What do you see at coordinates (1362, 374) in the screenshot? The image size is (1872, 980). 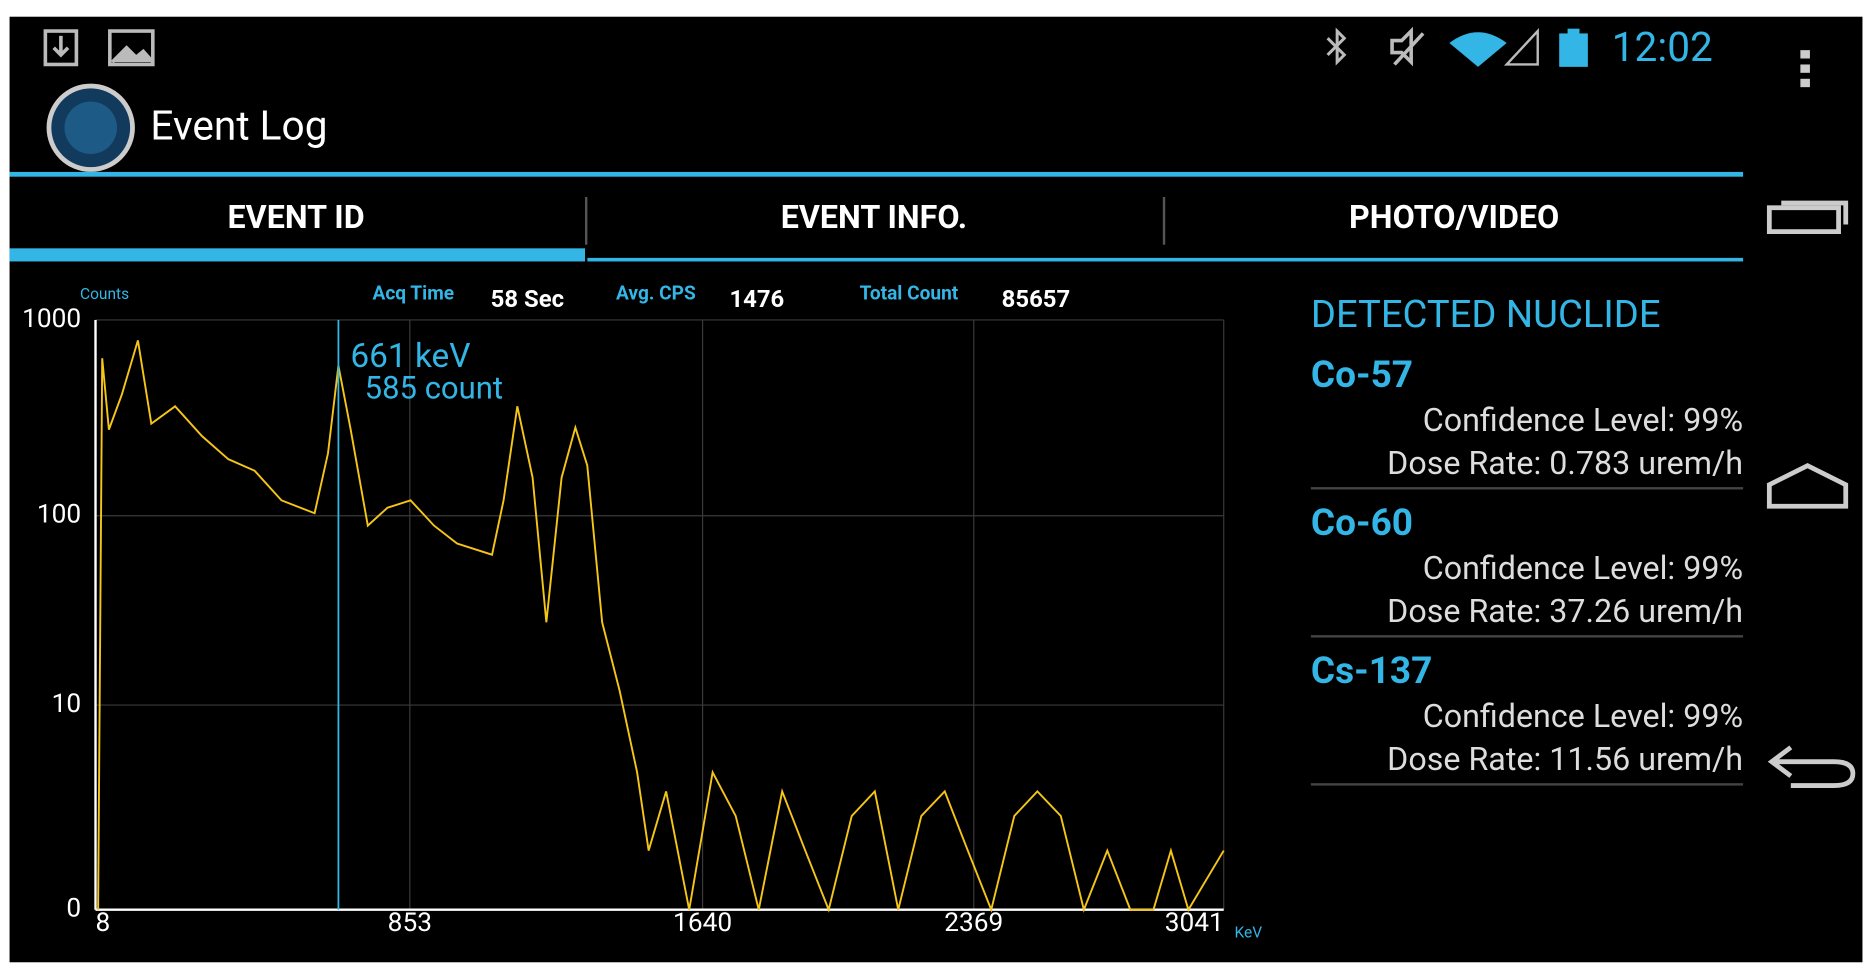 I see `nuclide-name: Co-57` at bounding box center [1362, 374].